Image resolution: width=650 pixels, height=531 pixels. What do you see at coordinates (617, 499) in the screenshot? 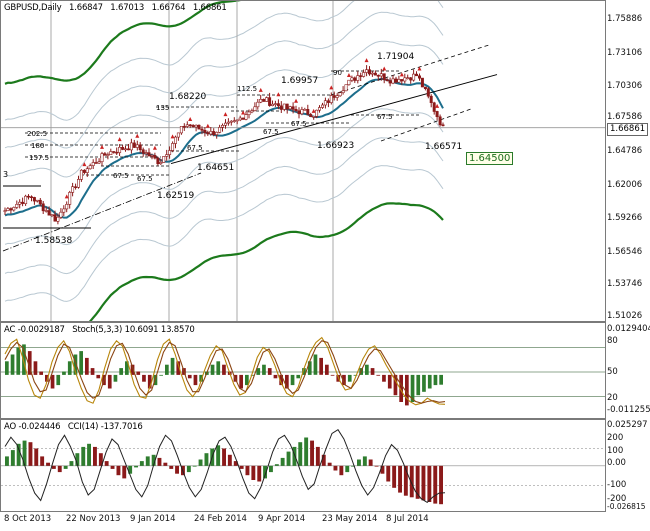
I see `cci-level-neg200: -200` at bounding box center [617, 499].